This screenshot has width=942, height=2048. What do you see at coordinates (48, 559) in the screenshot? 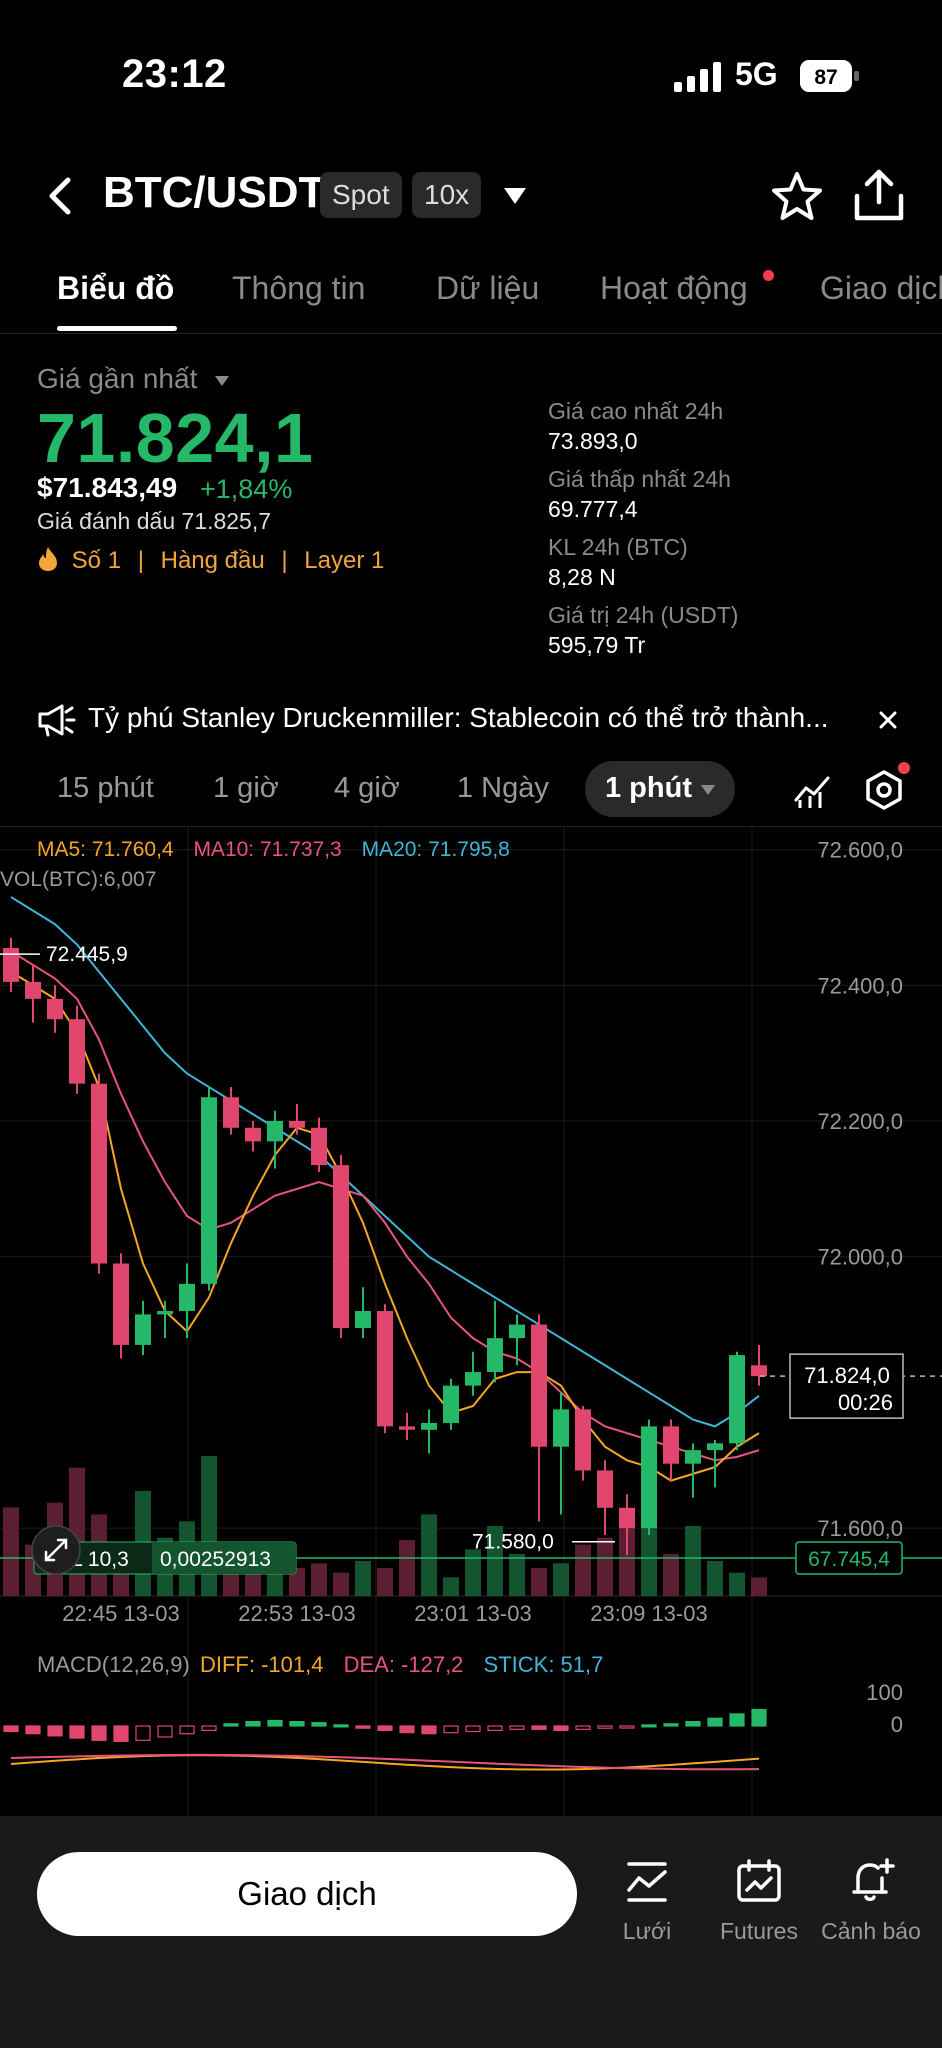
I see `fire-icon` at bounding box center [48, 559].